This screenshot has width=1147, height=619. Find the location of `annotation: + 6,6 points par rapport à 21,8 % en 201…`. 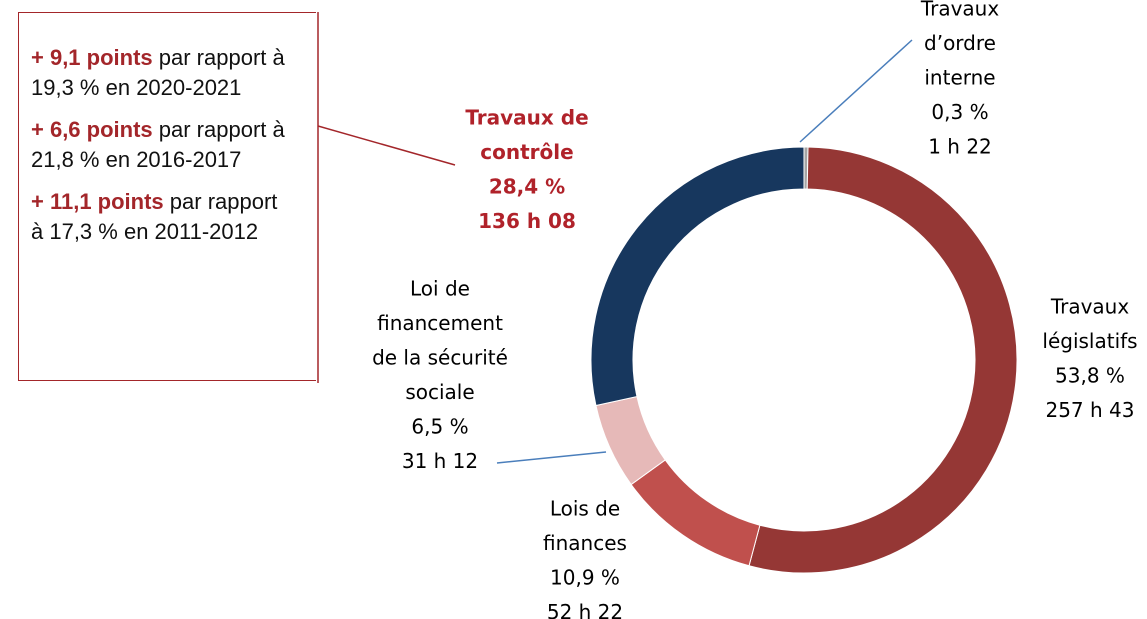

annotation: + 6,6 points par rapport à 21,8 % en 201… is located at coordinates (161, 145).